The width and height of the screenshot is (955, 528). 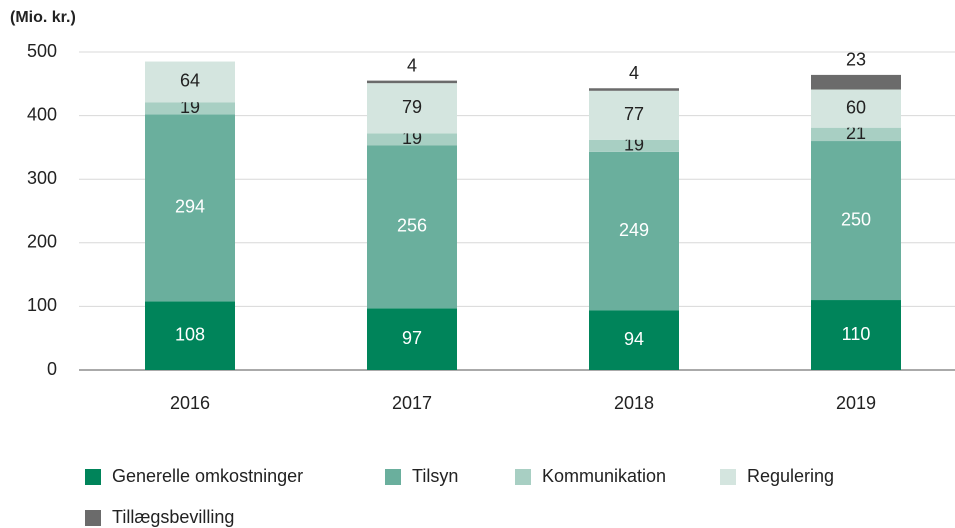 What do you see at coordinates (634, 403) in the screenshot?
I see `x-tick-label: 2018` at bounding box center [634, 403].